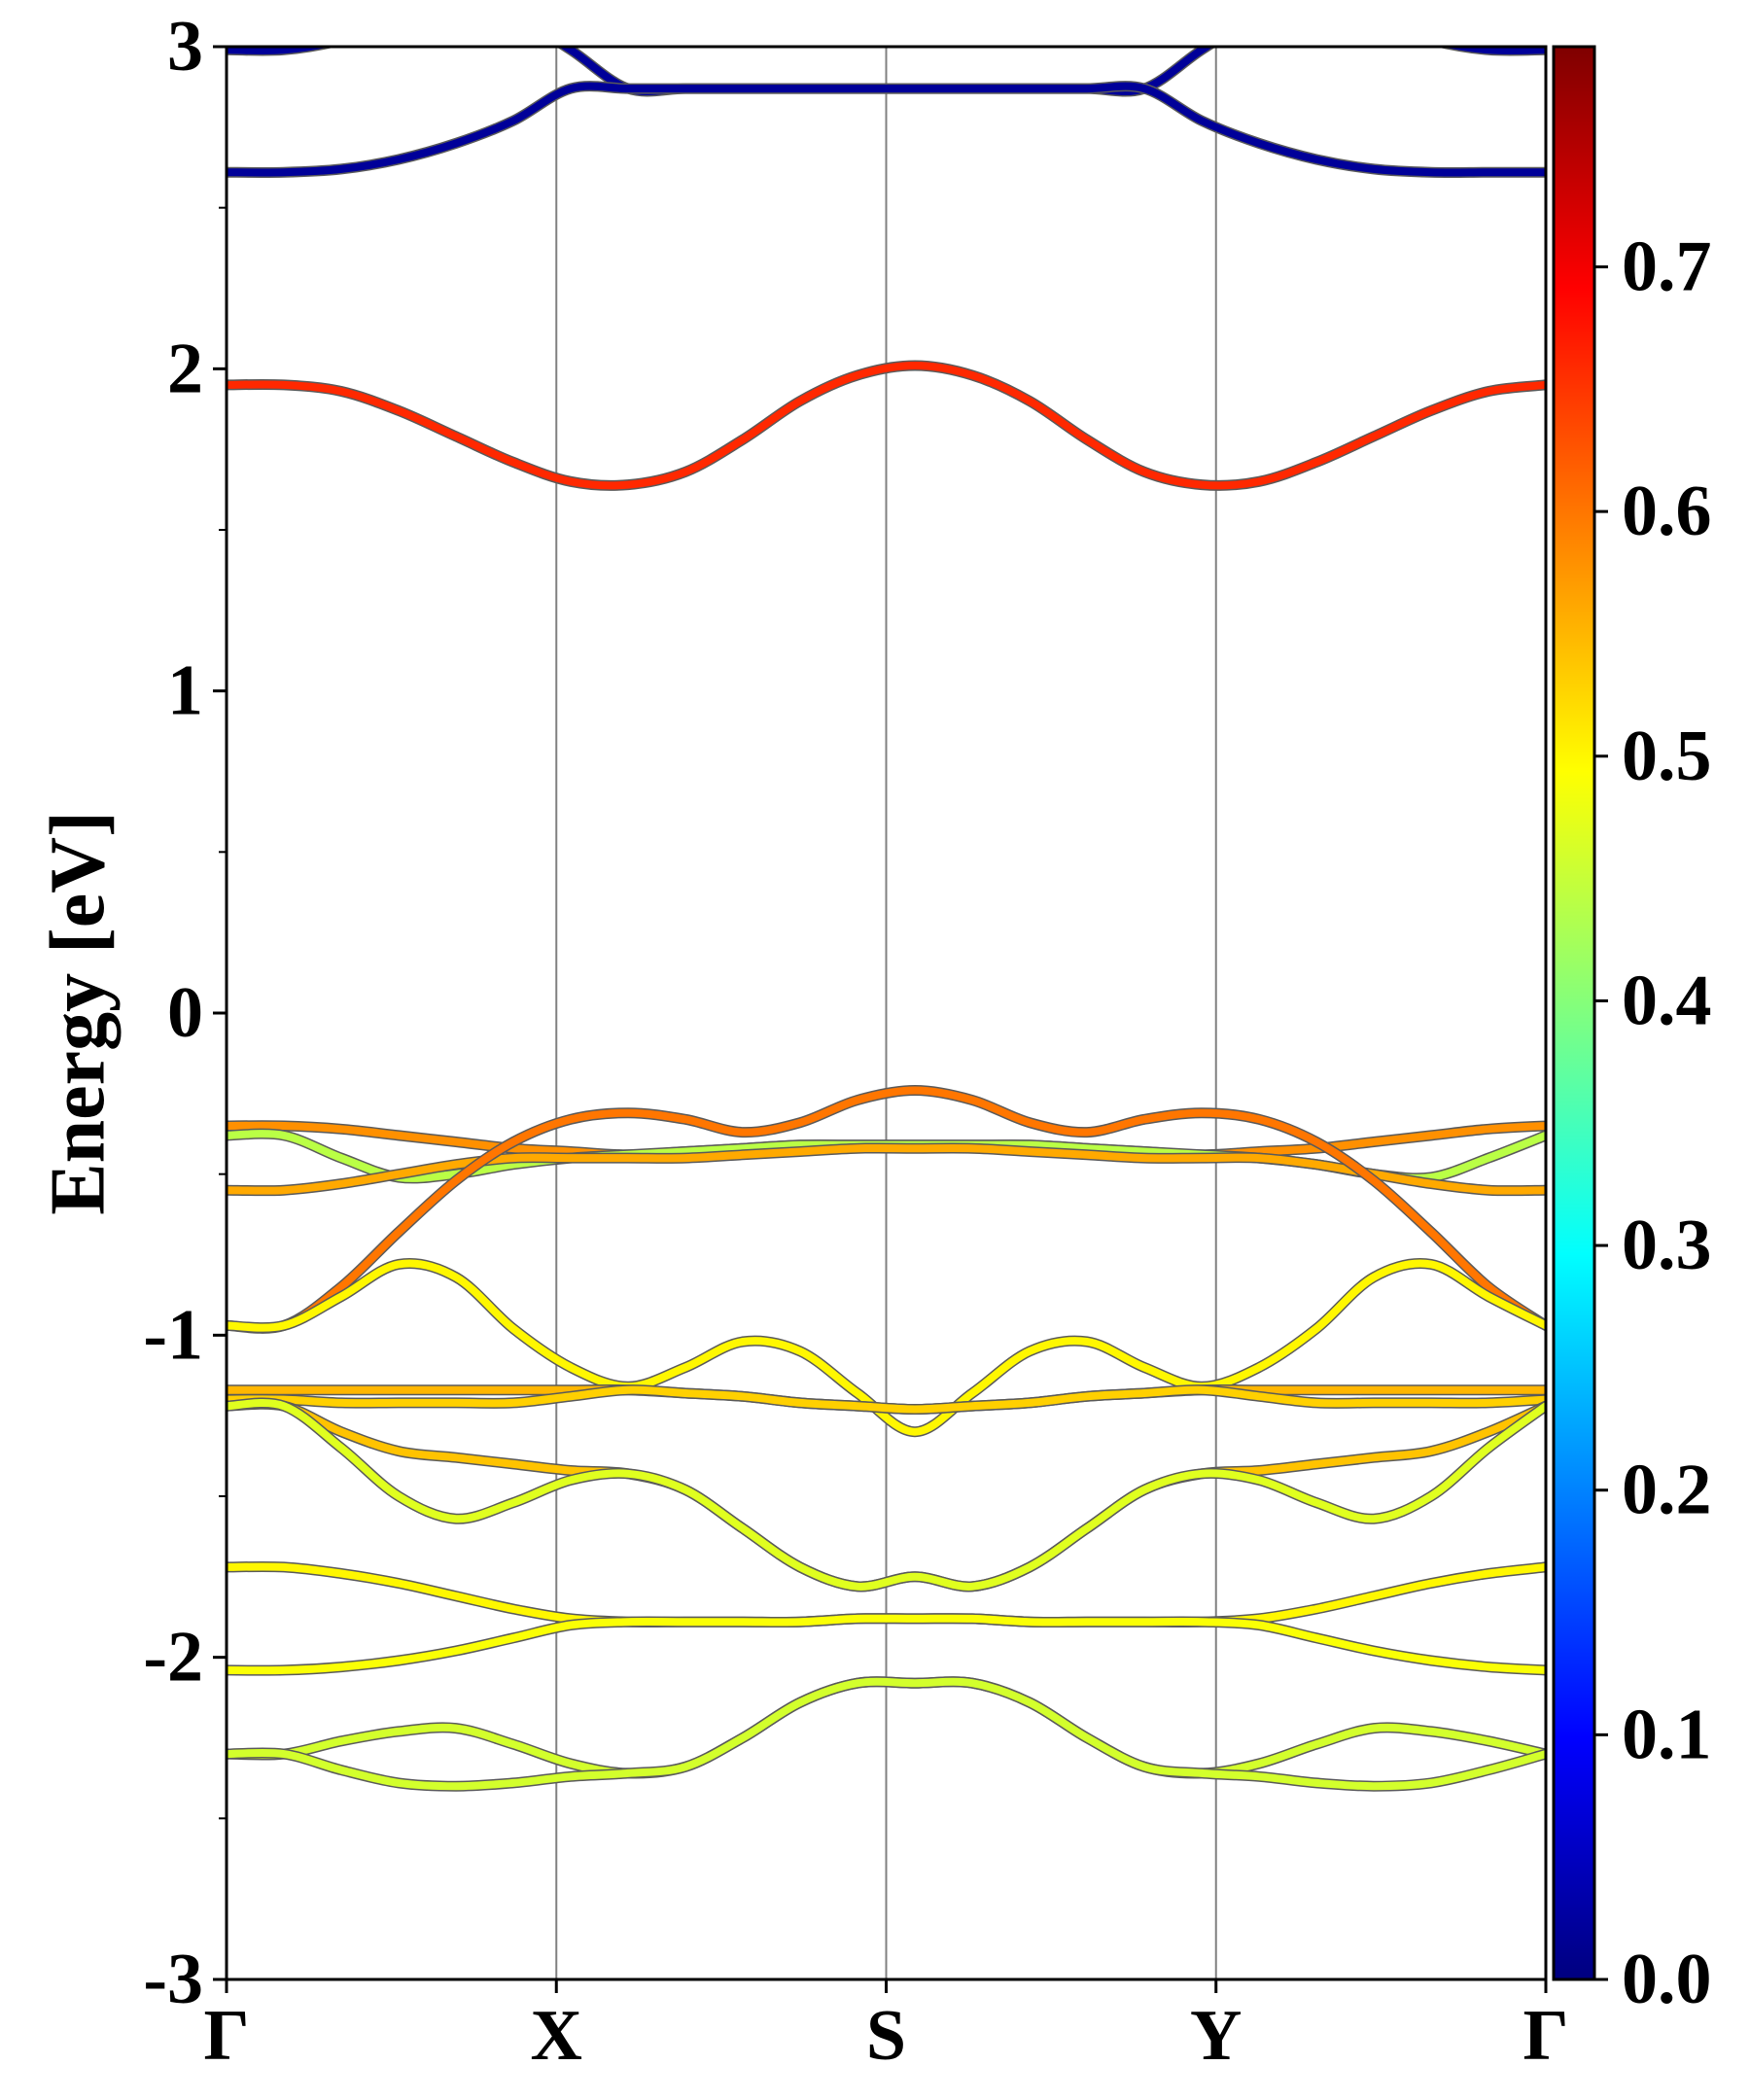 The image size is (1750, 2100). What do you see at coordinates (886, 2036) in the screenshot?
I see `x-tick-label: S` at bounding box center [886, 2036].